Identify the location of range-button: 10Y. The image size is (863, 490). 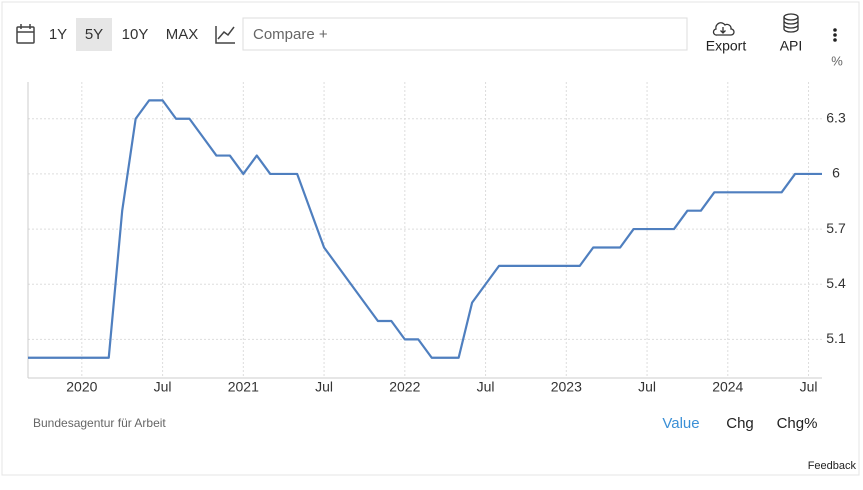
(135, 34).